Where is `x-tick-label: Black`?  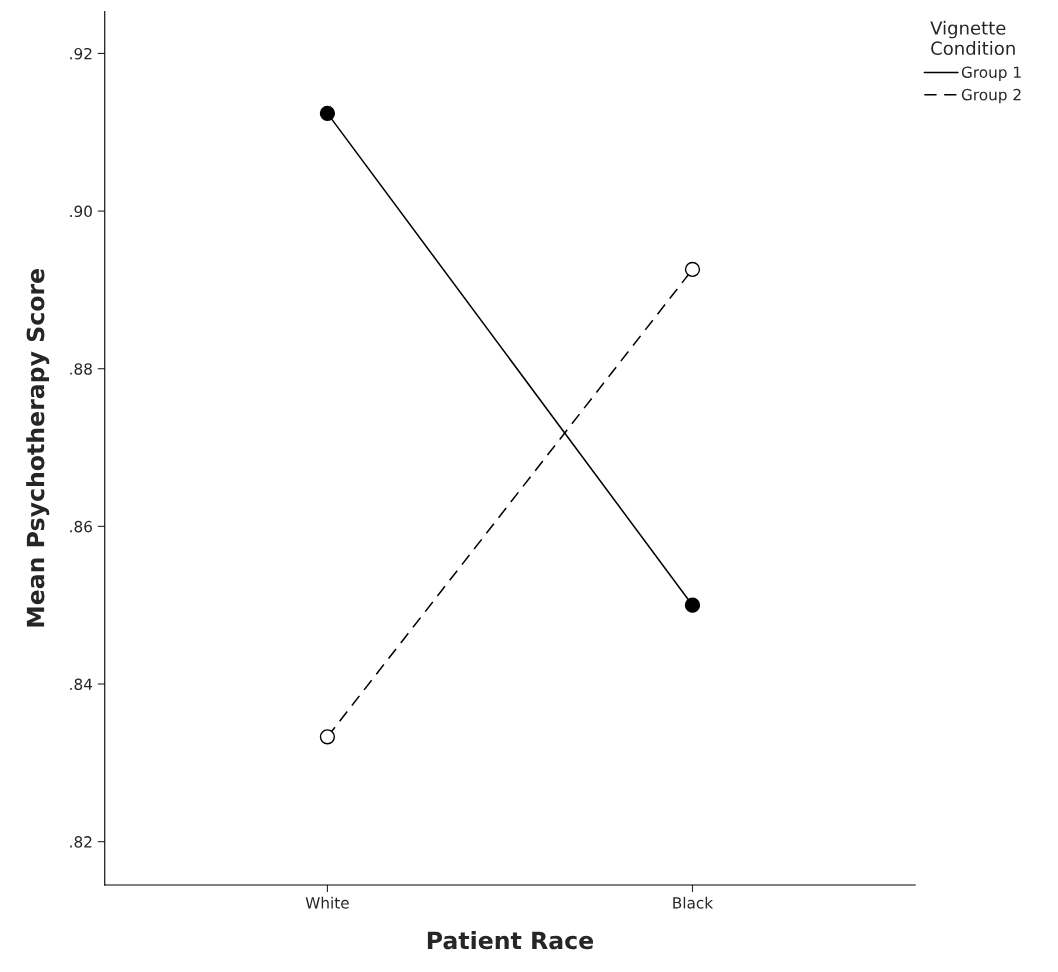
x-tick-label: Black is located at coordinates (693, 902).